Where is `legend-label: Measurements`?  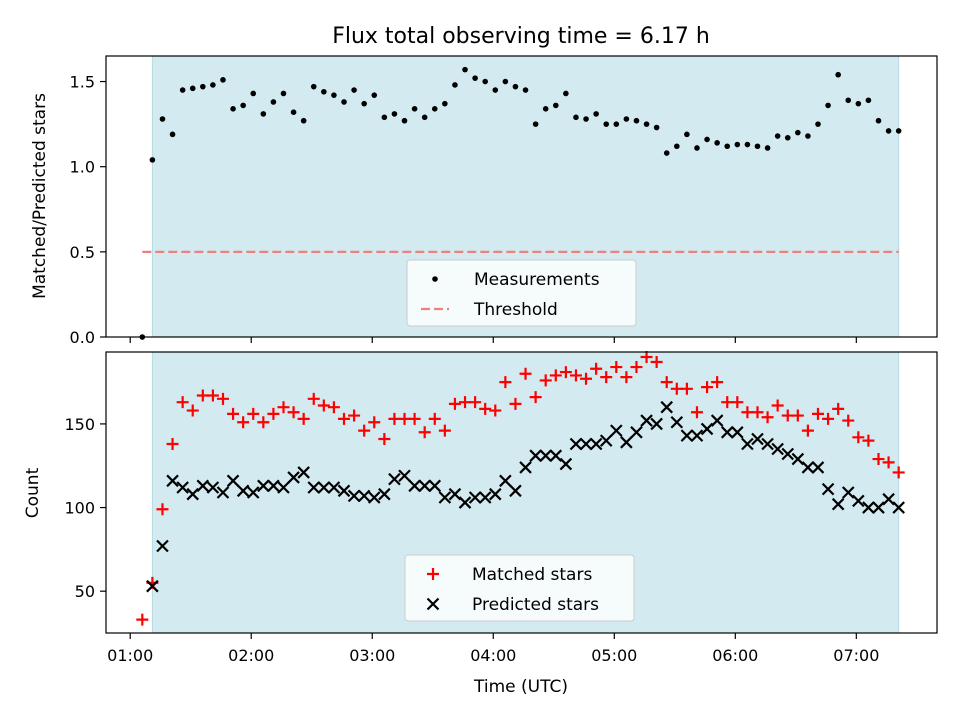 legend-label: Measurements is located at coordinates (537, 280).